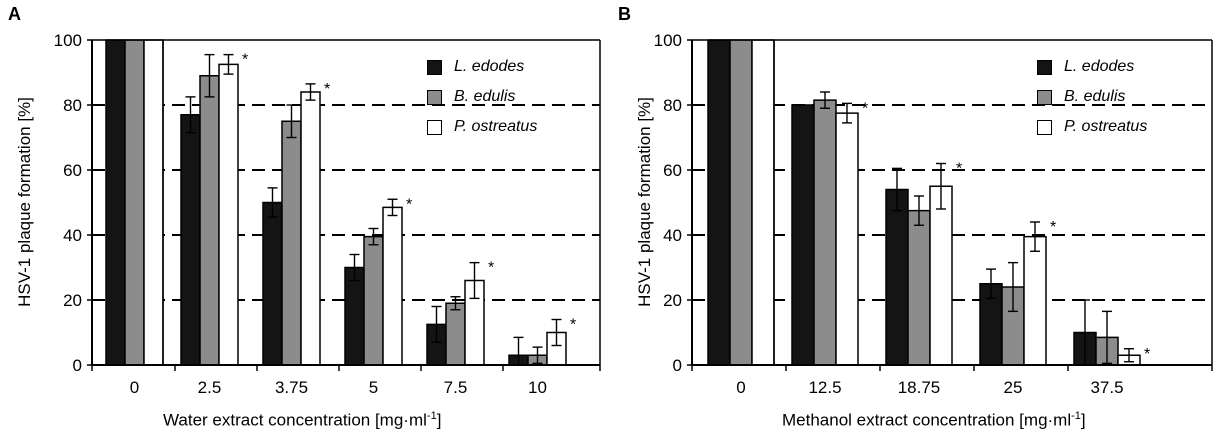 The height and width of the screenshot is (438, 1220). Describe the element at coordinates (542, 341) in the screenshot. I see `bar-group-10: *` at that location.